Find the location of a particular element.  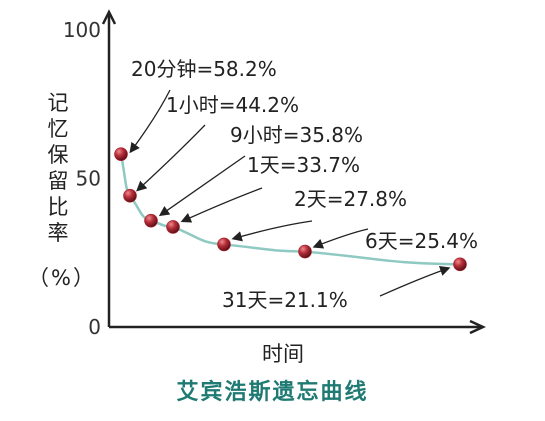

data-label: 2天=27.8% is located at coordinates (350, 199).